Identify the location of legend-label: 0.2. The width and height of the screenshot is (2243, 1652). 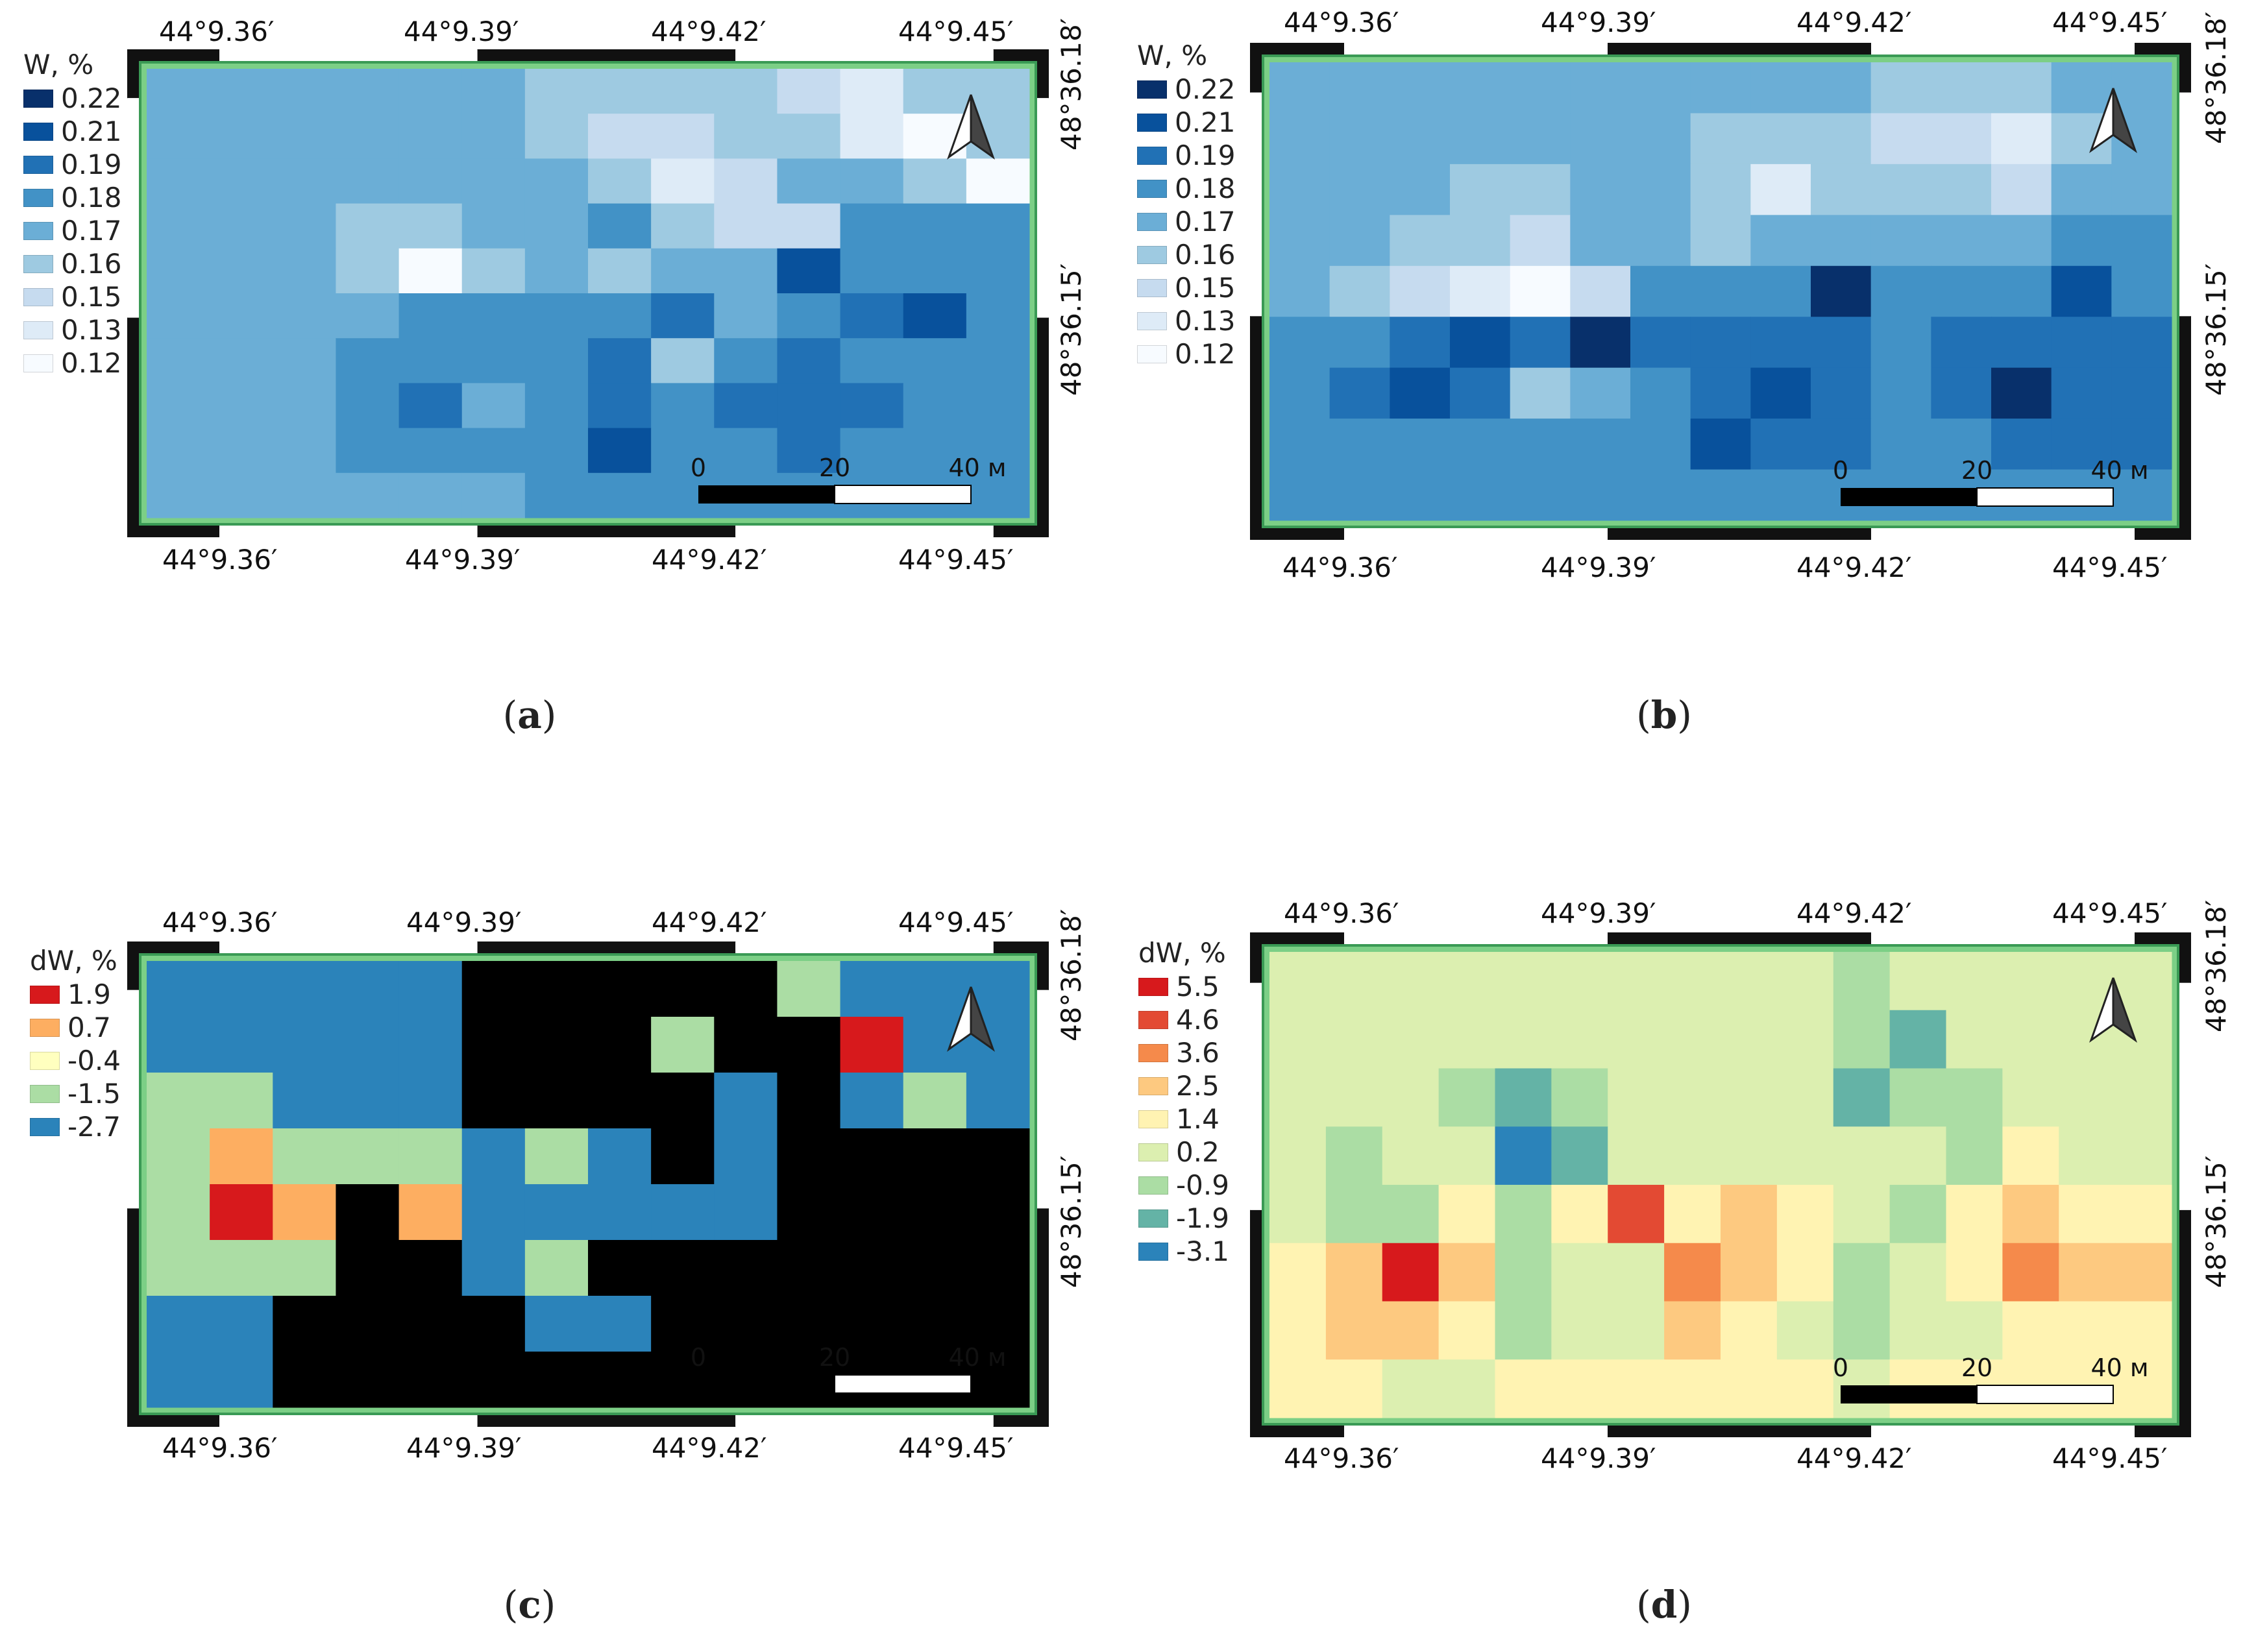
(1198, 1152).